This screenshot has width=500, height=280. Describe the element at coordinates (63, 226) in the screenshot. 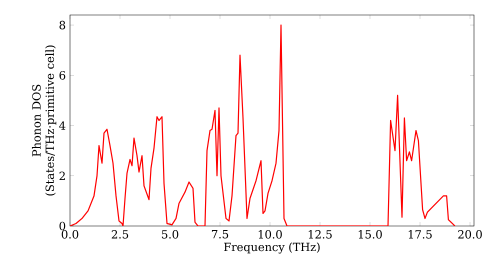

I see `y-tick-label: 0` at that location.